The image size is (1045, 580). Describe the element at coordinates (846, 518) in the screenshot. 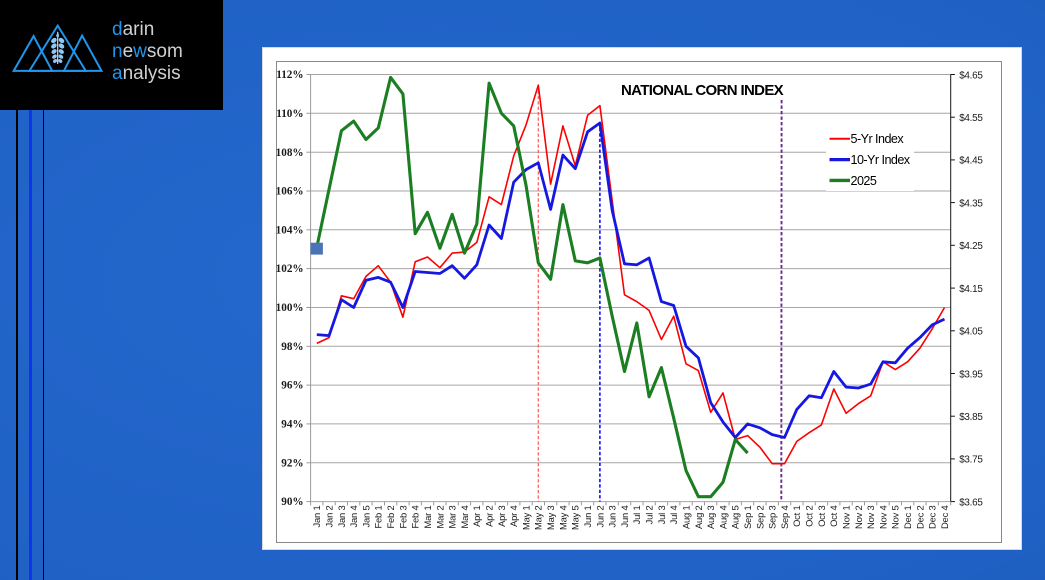

I see `svg-text: Nov 1` at that location.